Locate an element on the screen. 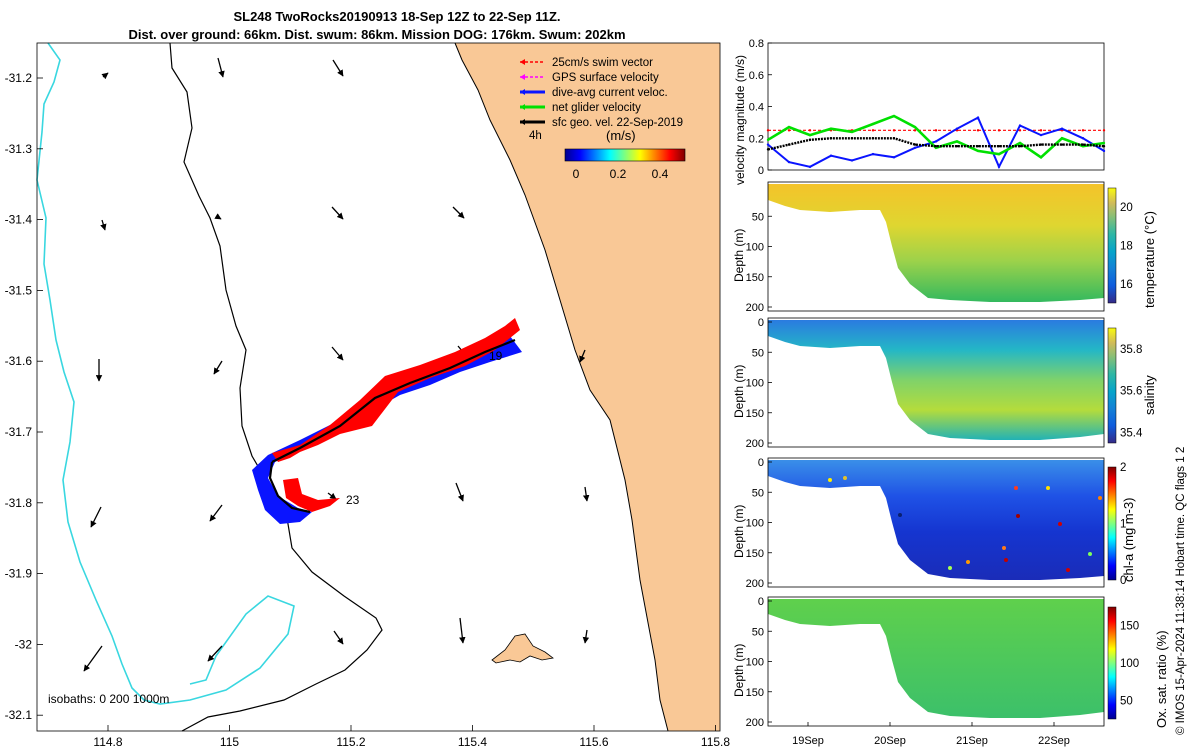 This screenshot has width=1200, height=750. legend-label: sfc geo. vel. 22-Sep-2019 is located at coordinates (617, 123).